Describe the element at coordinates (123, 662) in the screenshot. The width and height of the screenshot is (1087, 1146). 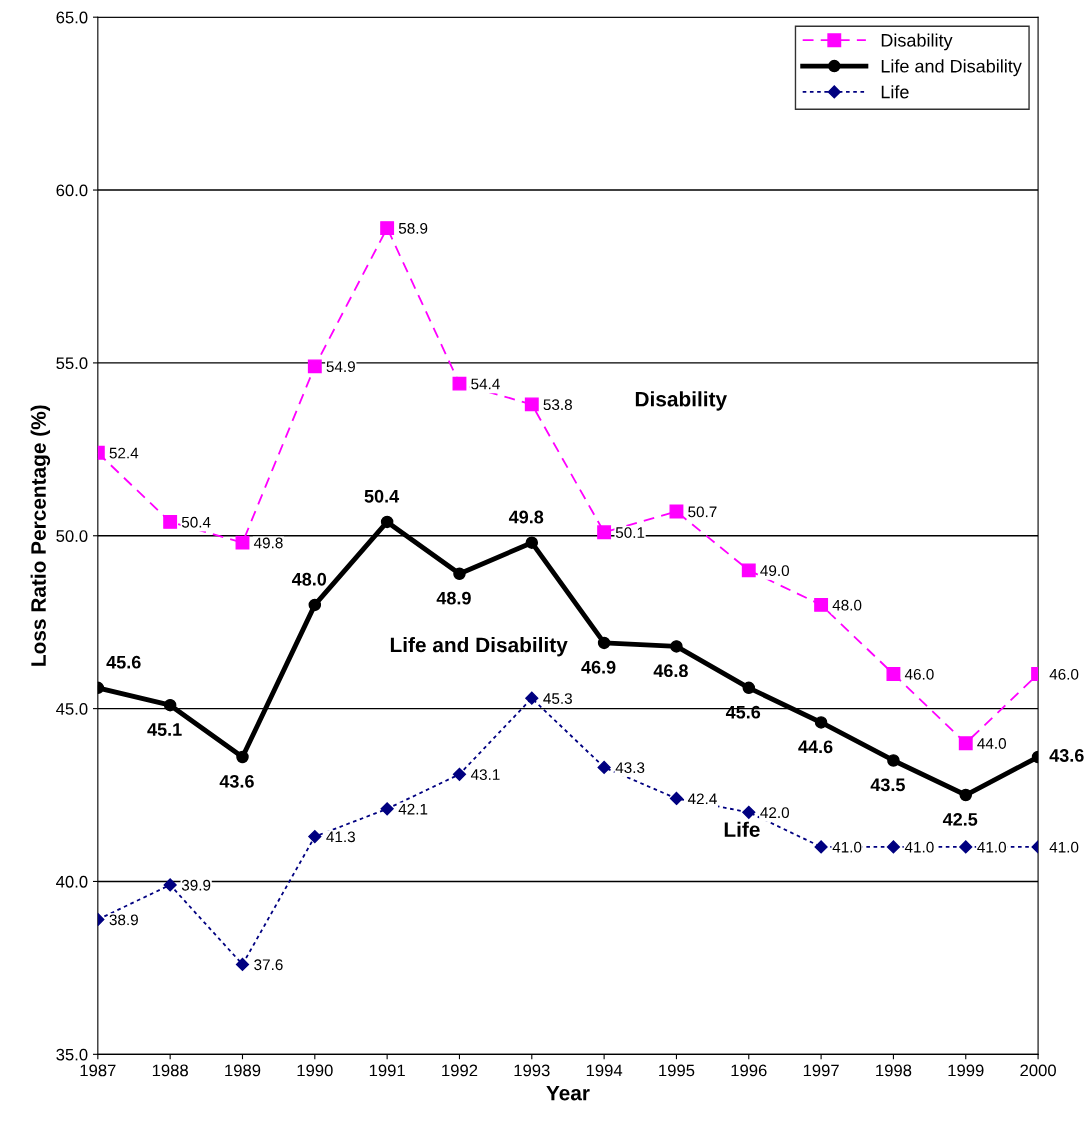
I see `data-label: 45.6` at that location.